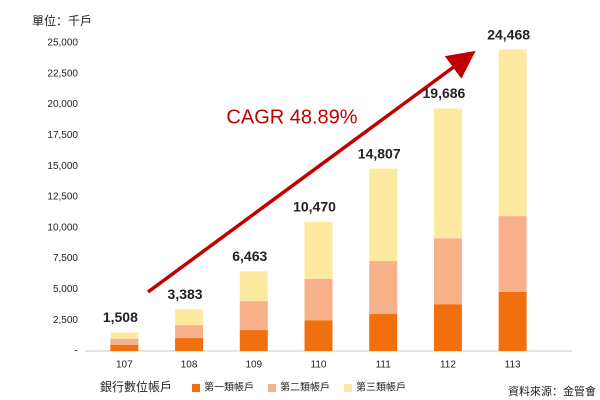 This screenshot has width=600, height=400. What do you see at coordinates (253, 365) in the screenshot?
I see `x-tick-label: 109` at bounding box center [253, 365].